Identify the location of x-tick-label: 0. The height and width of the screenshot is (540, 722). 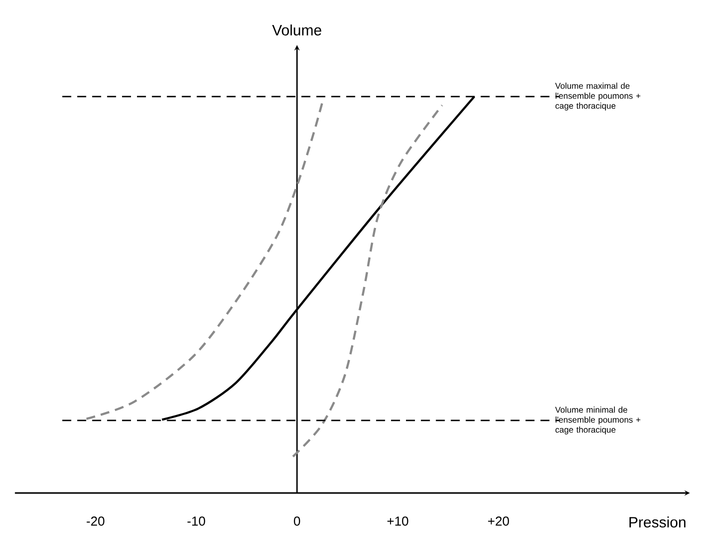
(297, 521).